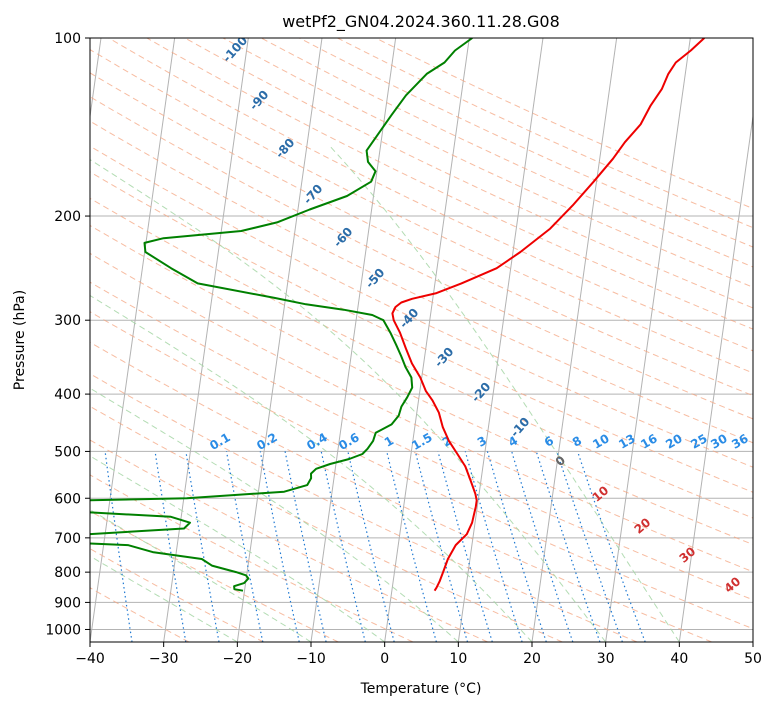  I want to click on x-tick-label: 10, so click(458, 659).